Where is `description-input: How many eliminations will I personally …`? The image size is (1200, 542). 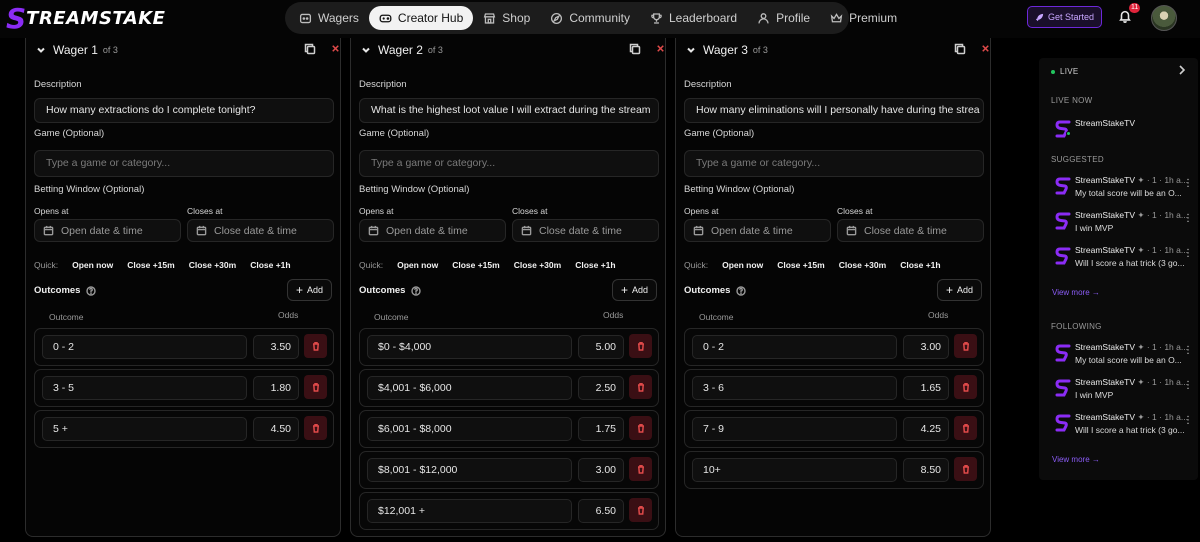 description-input: How many eliminations will I personally … is located at coordinates (834, 110).